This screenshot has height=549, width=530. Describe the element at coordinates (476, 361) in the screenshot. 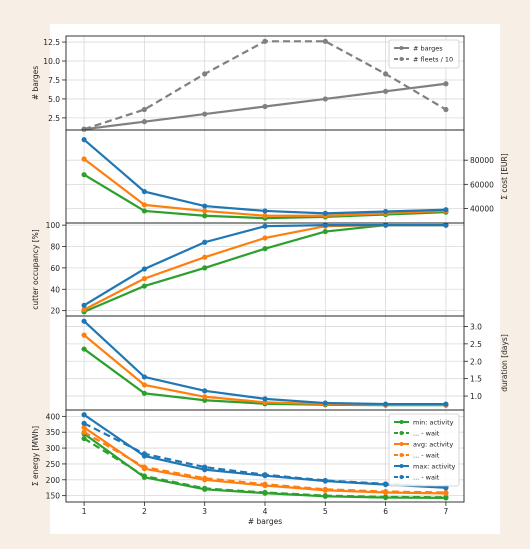

I see `y-tick-label: 2.0` at that location.